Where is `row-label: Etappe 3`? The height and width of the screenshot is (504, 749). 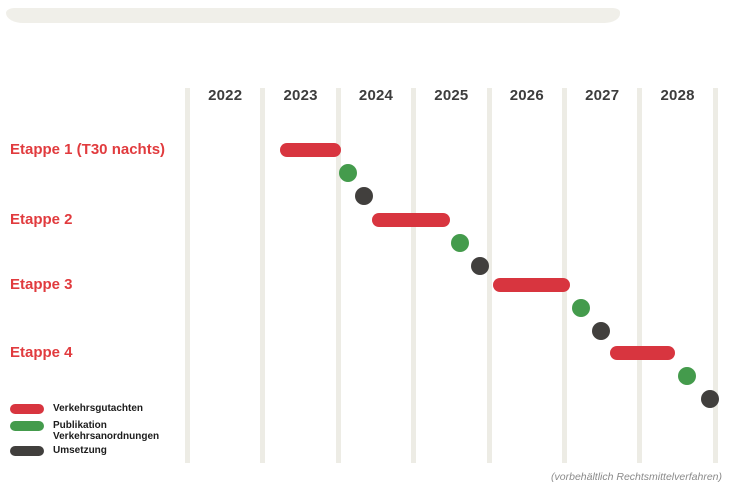 row-label: Etappe 3 is located at coordinates (41, 284).